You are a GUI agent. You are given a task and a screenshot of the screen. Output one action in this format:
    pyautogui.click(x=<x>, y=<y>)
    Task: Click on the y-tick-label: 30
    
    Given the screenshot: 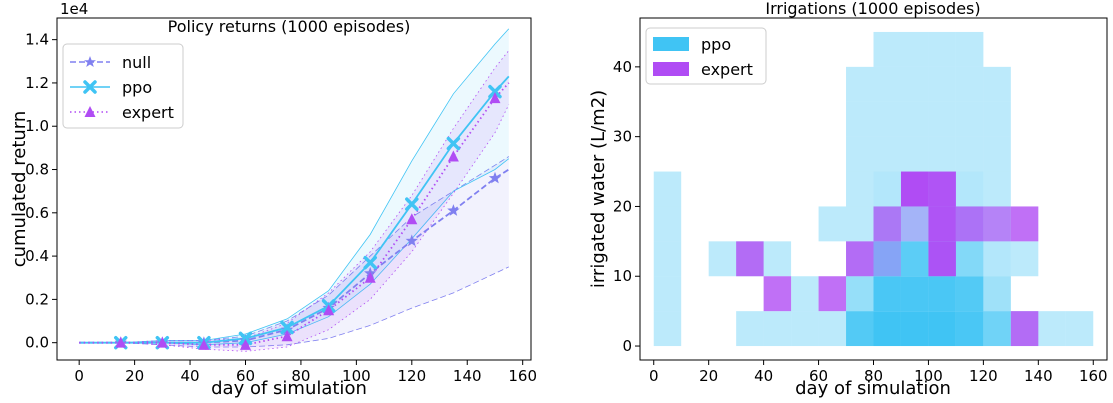 What is the action you would take?
    pyautogui.click(x=622, y=137)
    